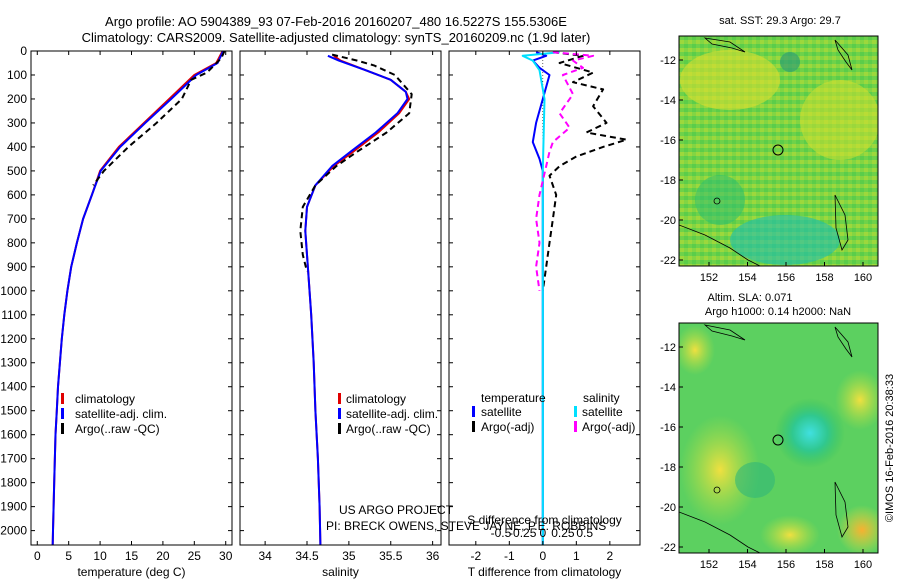 The height and width of the screenshot is (580, 900). What do you see at coordinates (131, 572) in the screenshot?
I see `x-axis-label: temperature (deg C)` at bounding box center [131, 572].